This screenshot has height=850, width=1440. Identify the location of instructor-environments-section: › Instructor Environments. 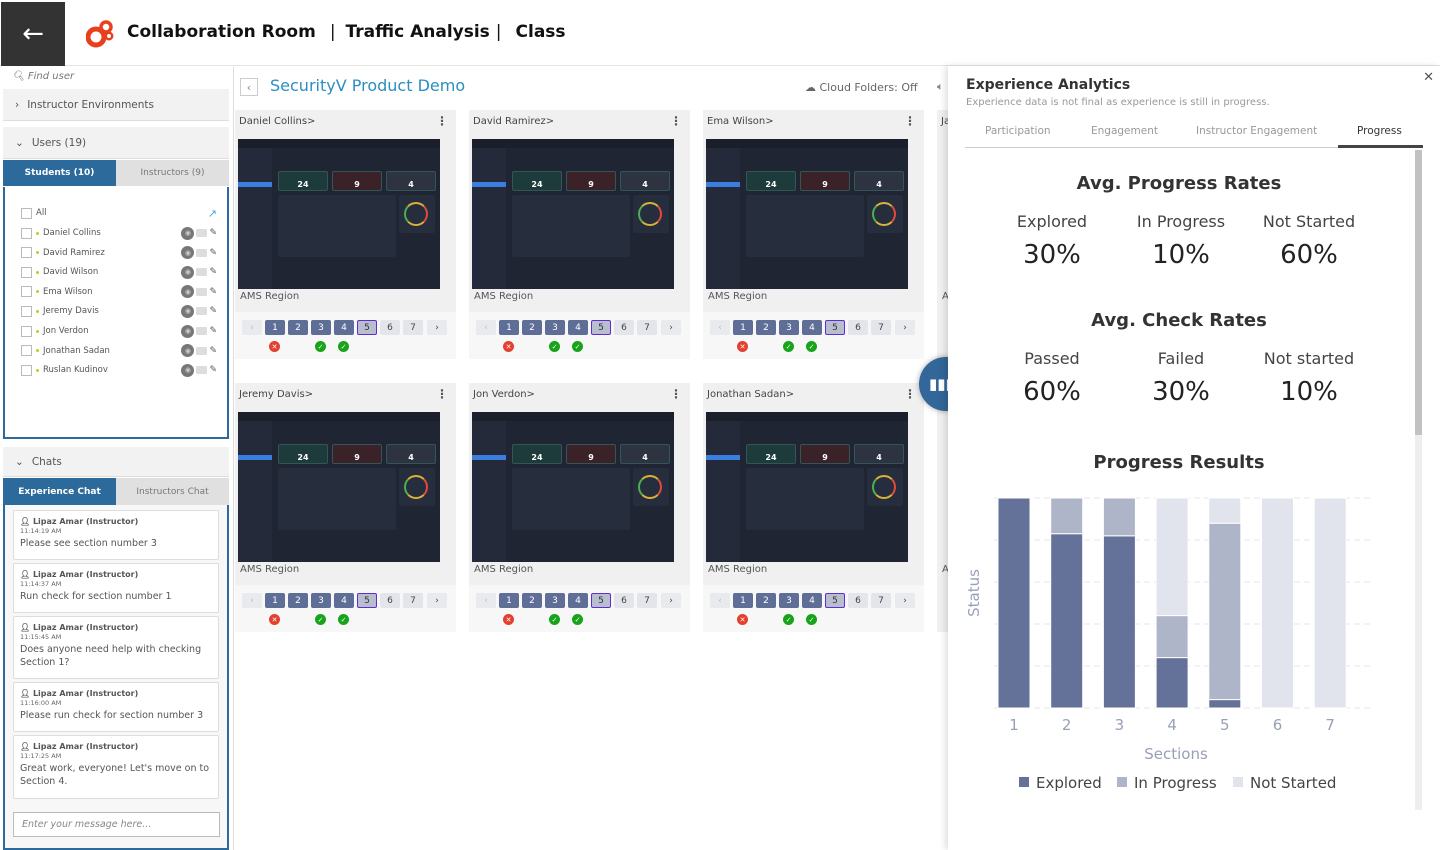
(116, 105).